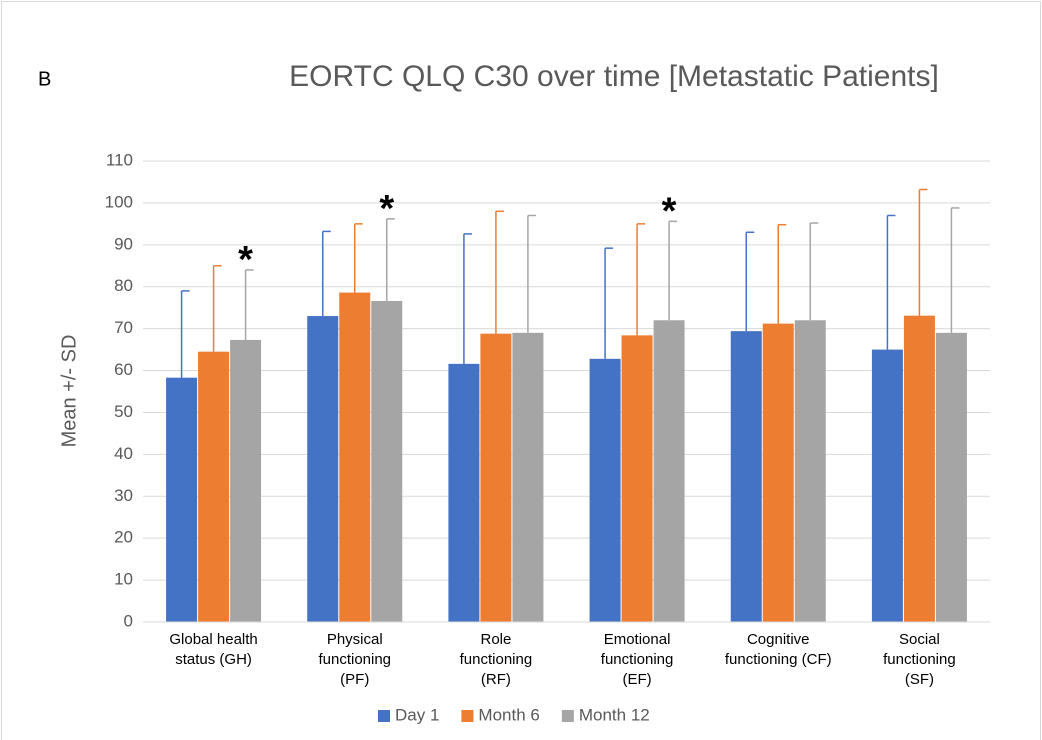 The height and width of the screenshot is (740, 1042). What do you see at coordinates (508, 714) in the screenshot?
I see `legend-label: Month 6` at bounding box center [508, 714].